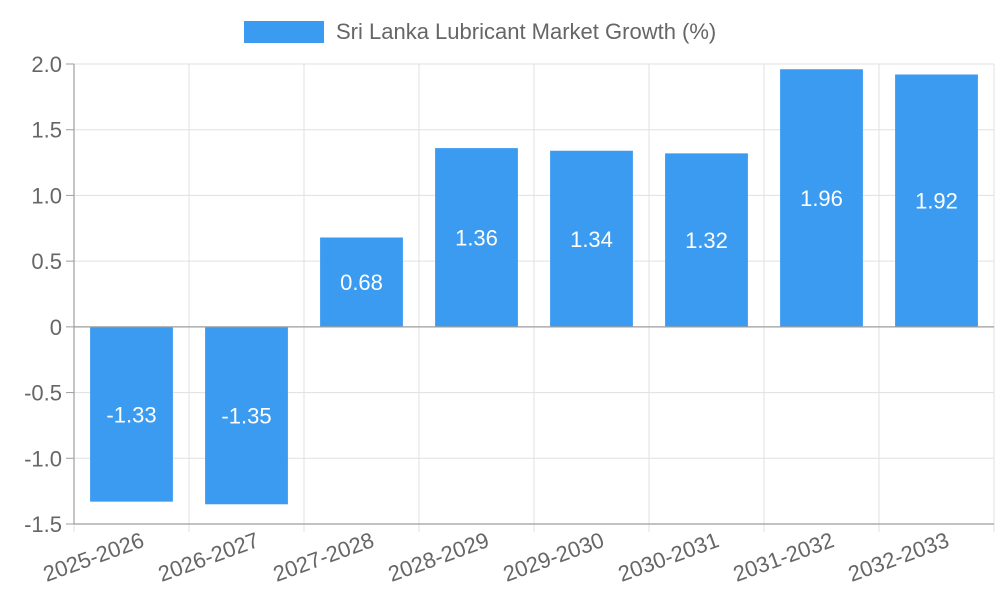  I want to click on data-label: 1.92, so click(936, 201).